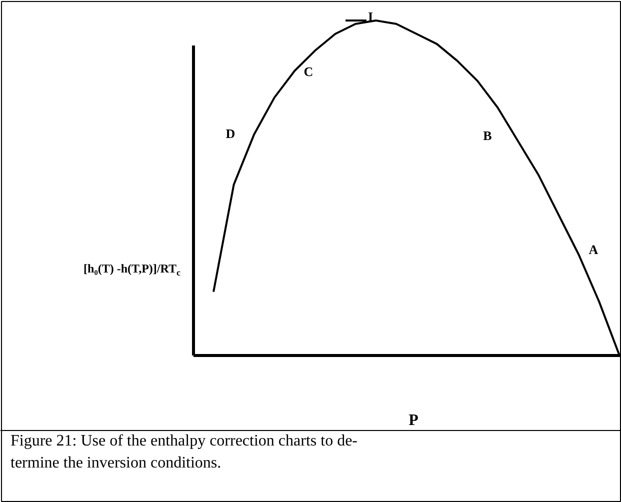 The height and width of the screenshot is (502, 621). What do you see at coordinates (487, 135) in the screenshot?
I see `annotation: B` at bounding box center [487, 135].